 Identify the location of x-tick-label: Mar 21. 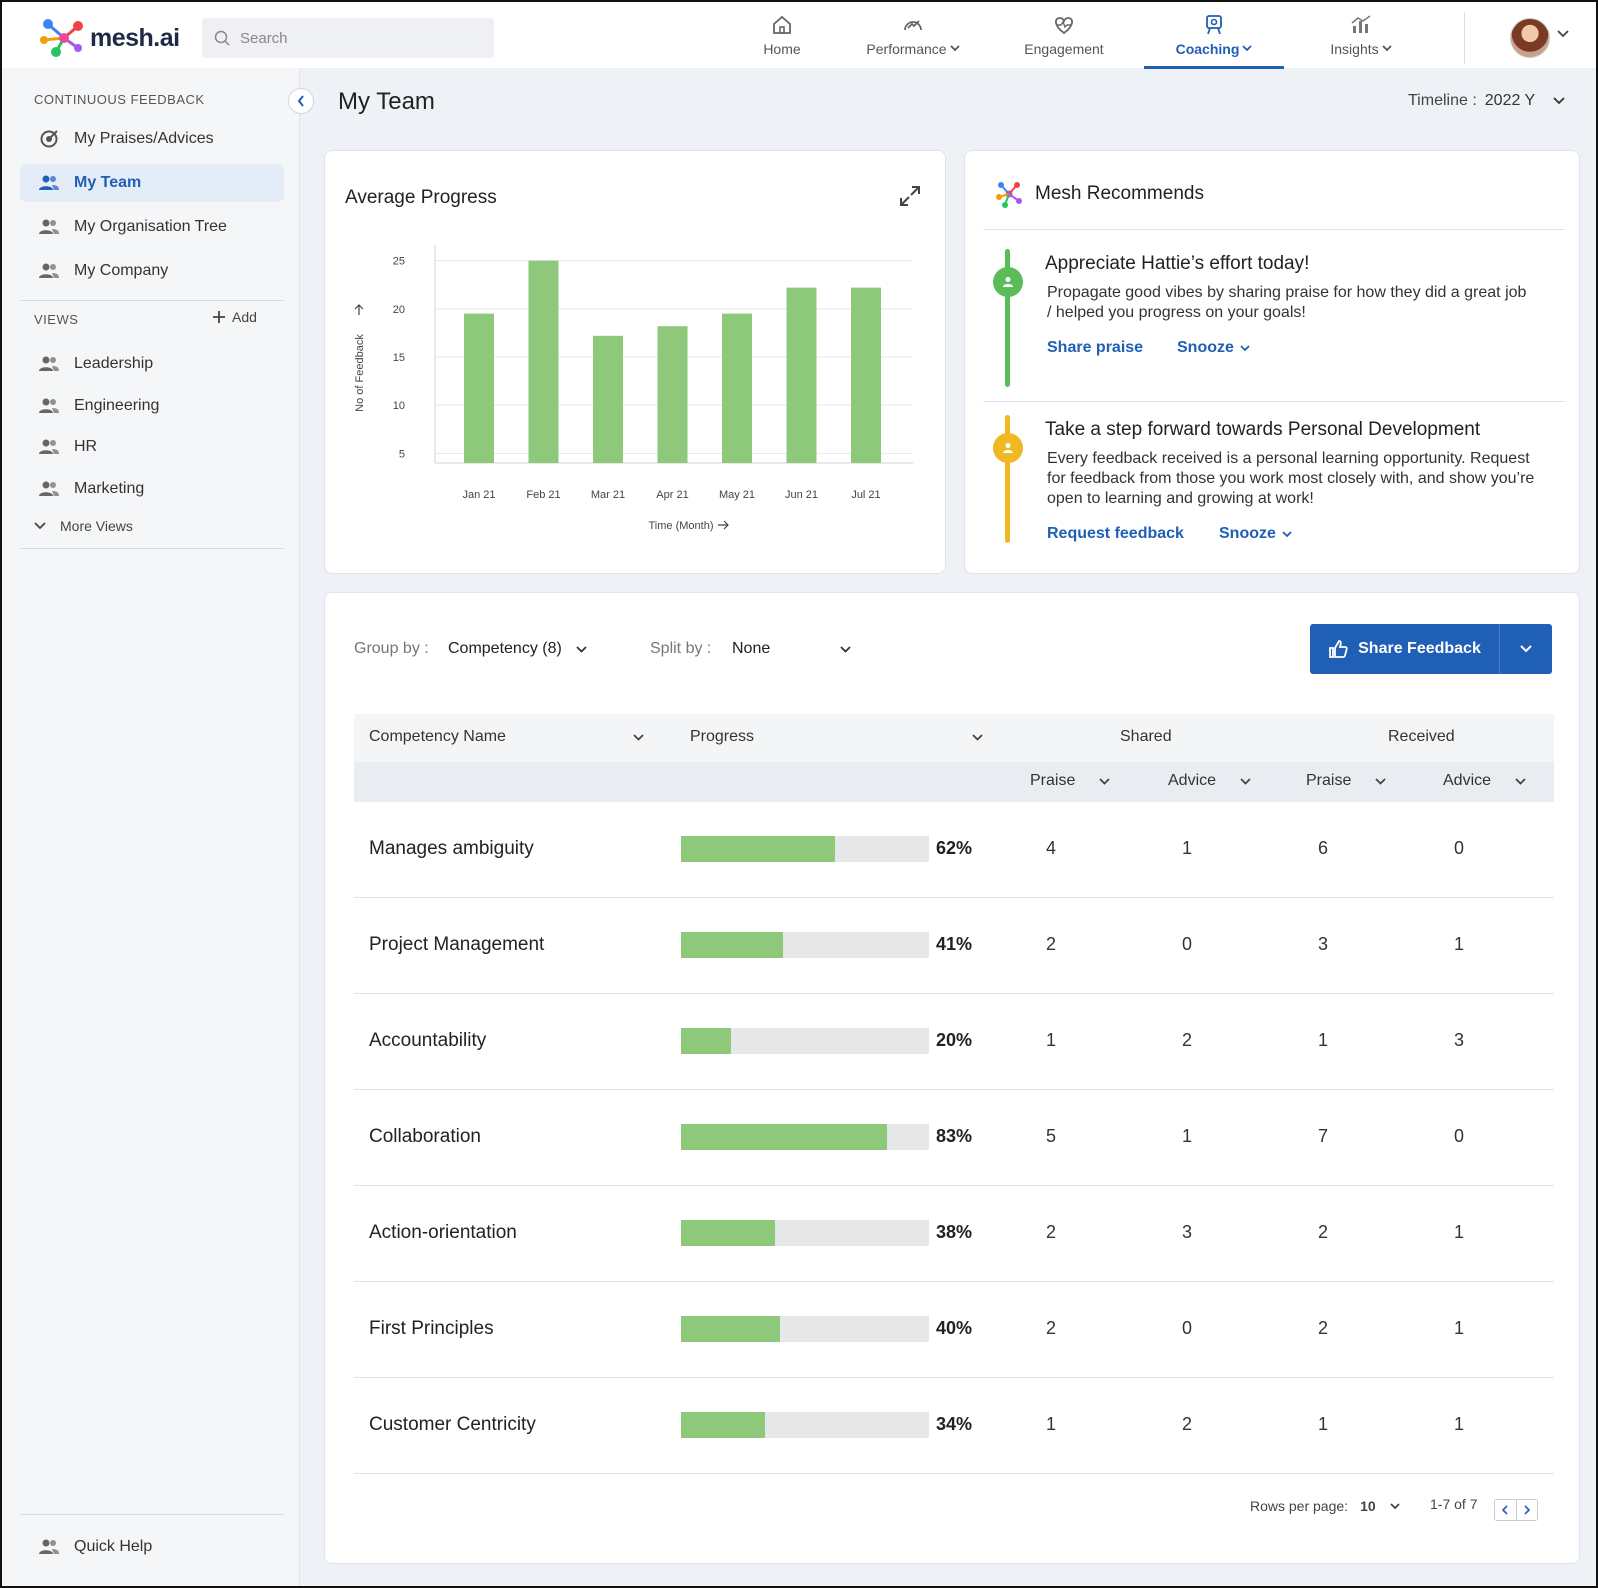
(608, 495).